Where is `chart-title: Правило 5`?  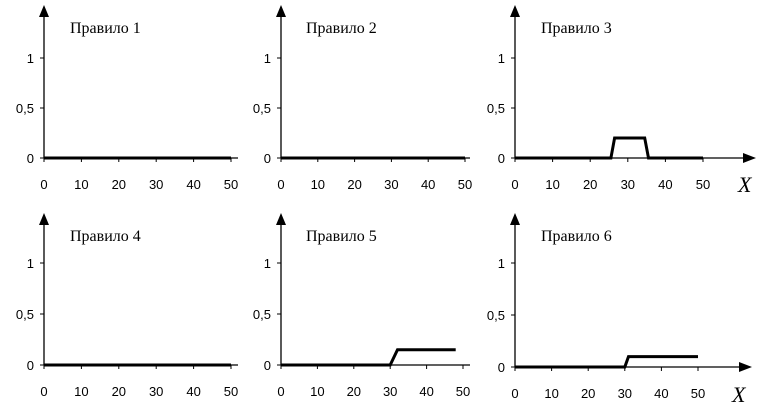 chart-title: Правило 5 is located at coordinates (341, 236).